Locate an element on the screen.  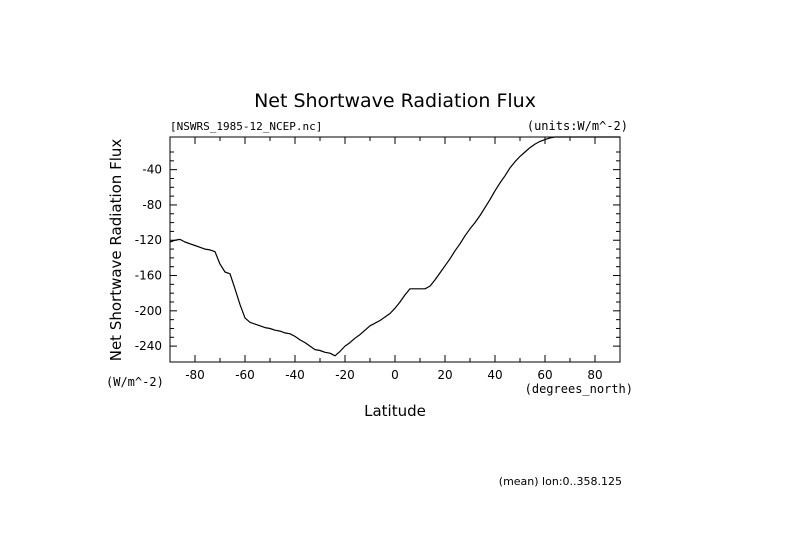
x-axis-label: Latitude is located at coordinates (395, 411).